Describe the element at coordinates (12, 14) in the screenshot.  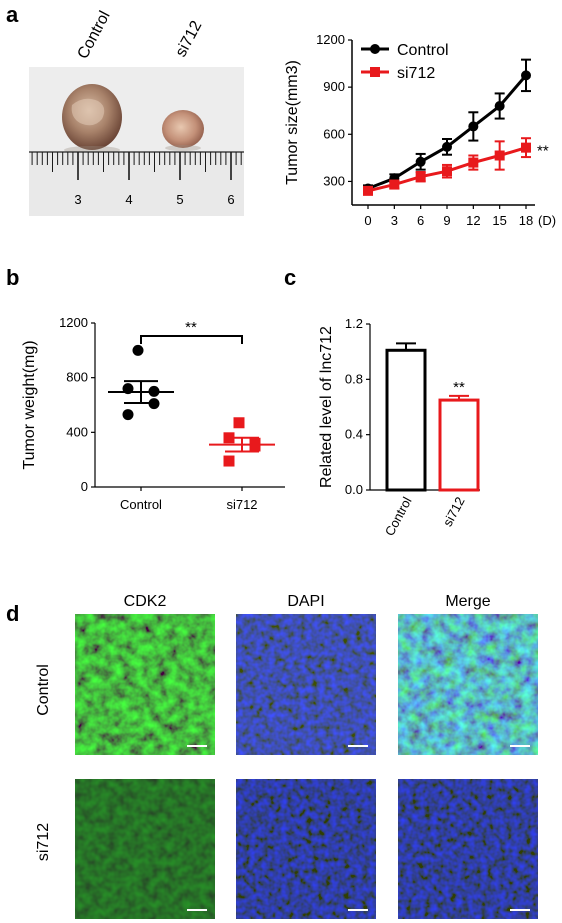
I see `panel-label-a: a` at that location.